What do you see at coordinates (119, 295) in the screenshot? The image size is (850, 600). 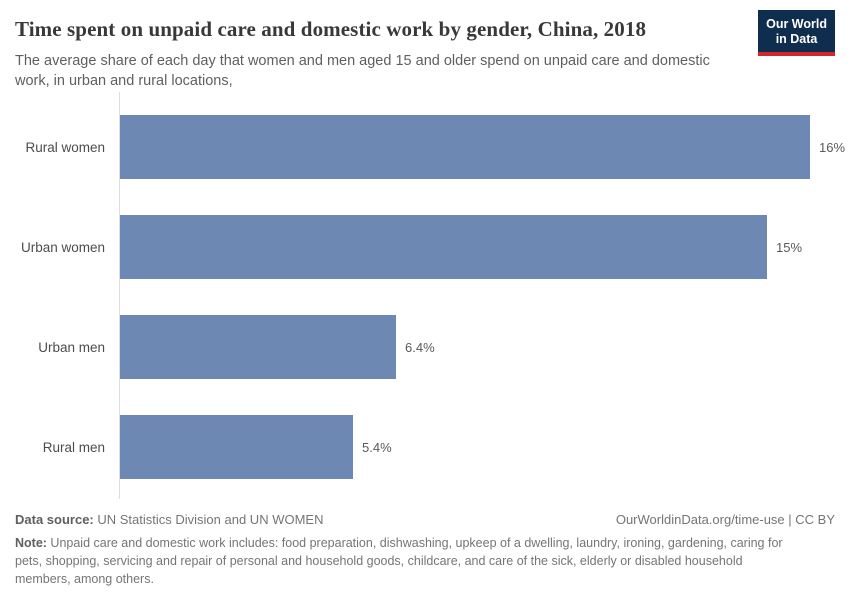 I see `y-axis-line` at bounding box center [119, 295].